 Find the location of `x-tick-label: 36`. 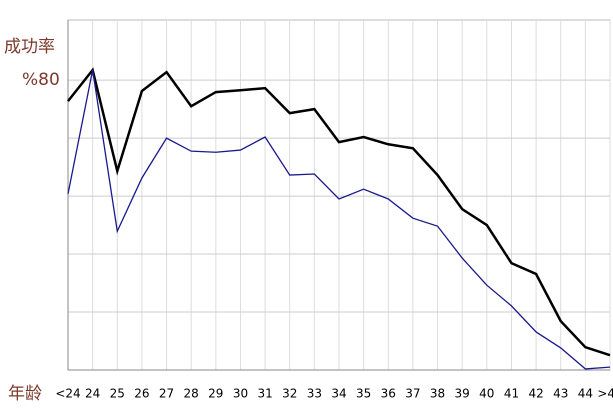

x-tick-label: 36 is located at coordinates (388, 394).